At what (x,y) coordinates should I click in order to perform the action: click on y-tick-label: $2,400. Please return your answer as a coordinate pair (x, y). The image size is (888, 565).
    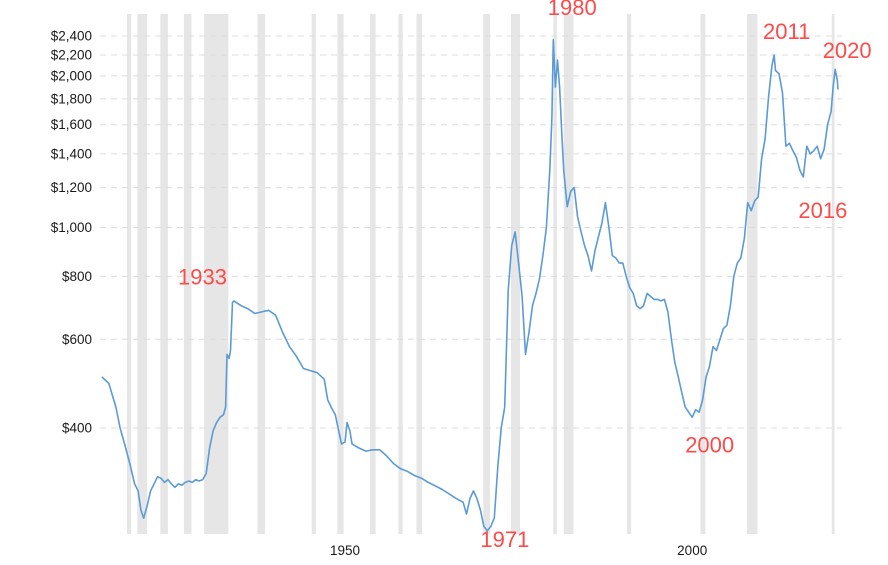
    Looking at the image, I should click on (71, 36).